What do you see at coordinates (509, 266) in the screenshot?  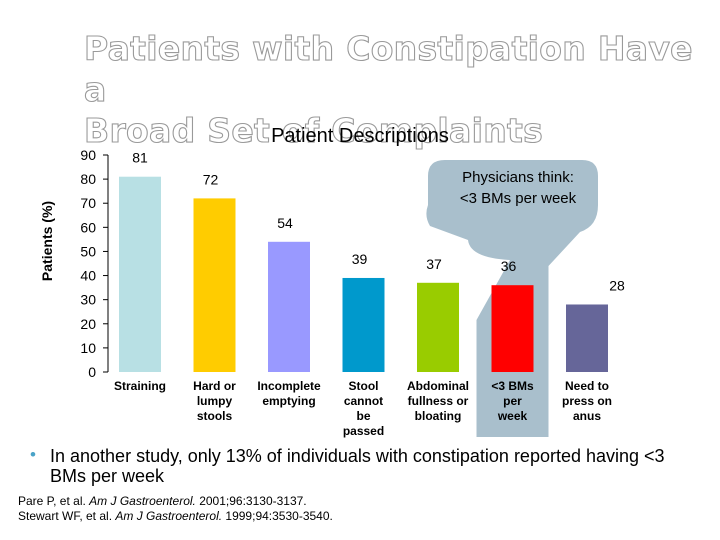 I see `data-label-6: 36` at bounding box center [509, 266].